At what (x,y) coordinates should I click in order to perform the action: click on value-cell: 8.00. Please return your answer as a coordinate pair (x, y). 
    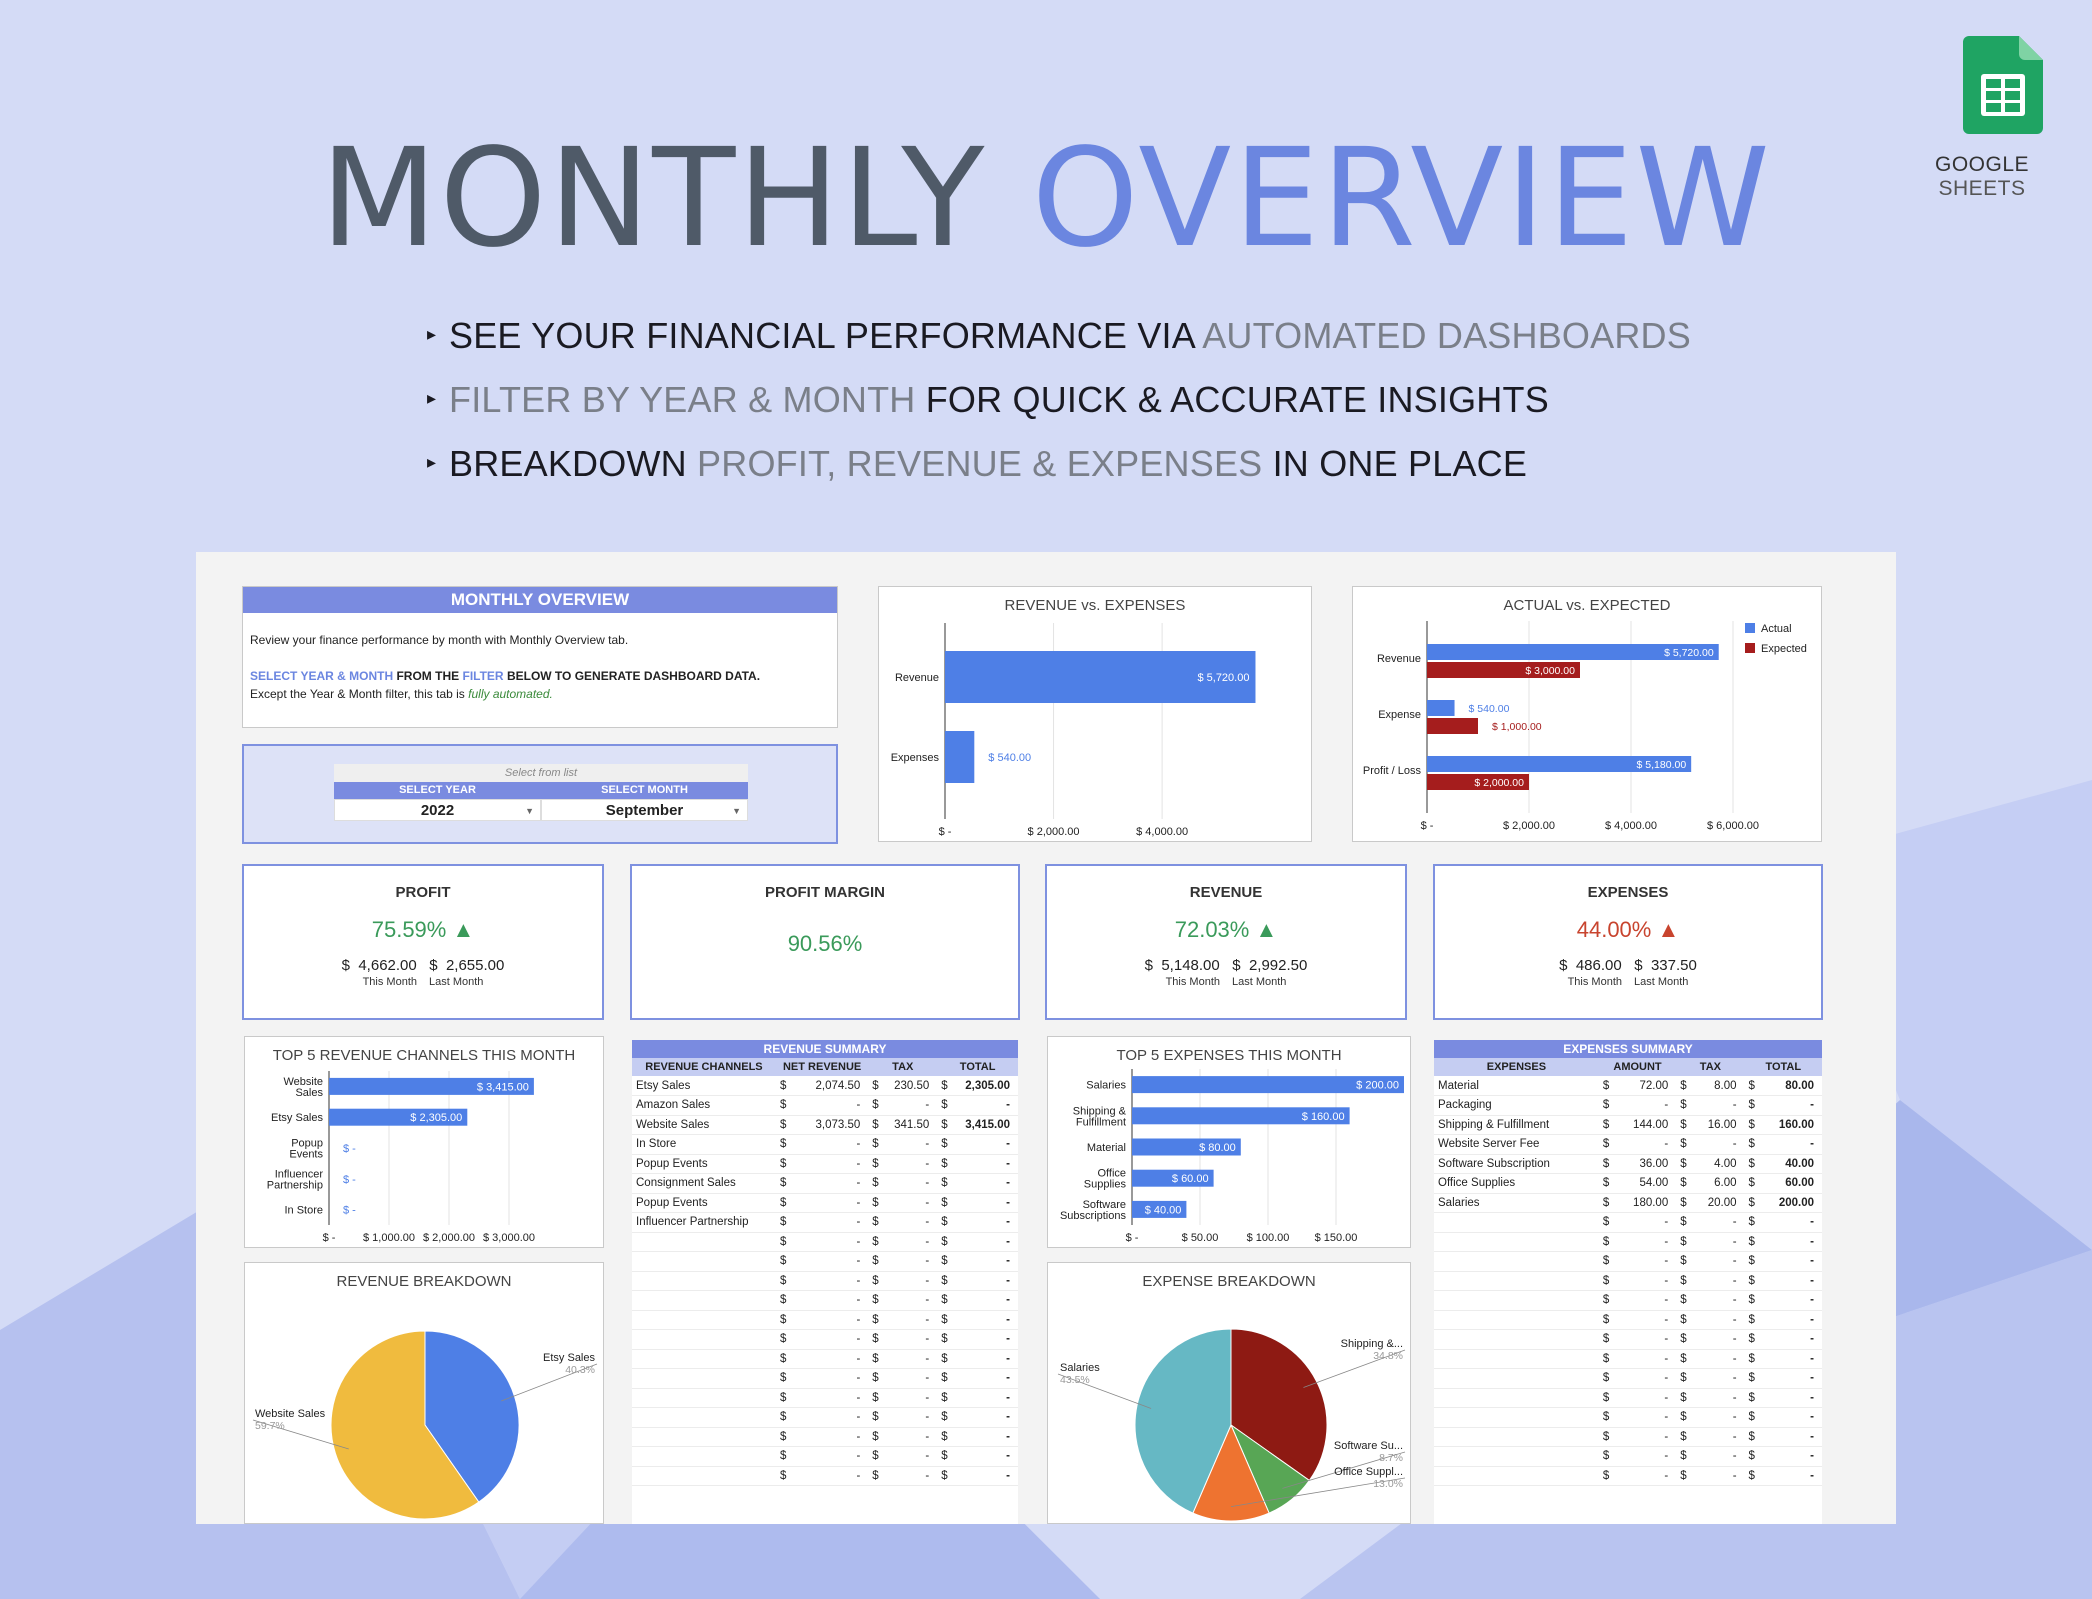
    Looking at the image, I should click on (1718, 1086).